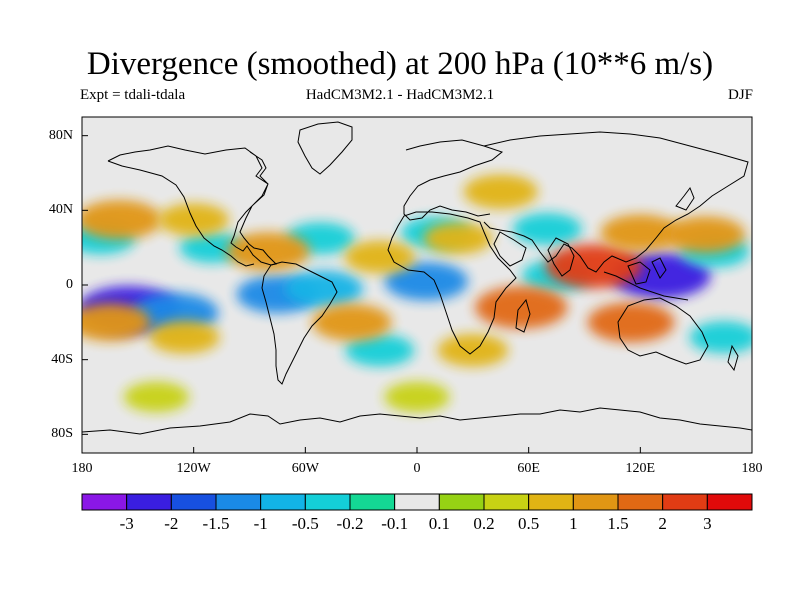 This screenshot has height=600, width=800. Describe the element at coordinates (439, 523) in the screenshot. I see `colorbar-label-7: 0.1` at that location.